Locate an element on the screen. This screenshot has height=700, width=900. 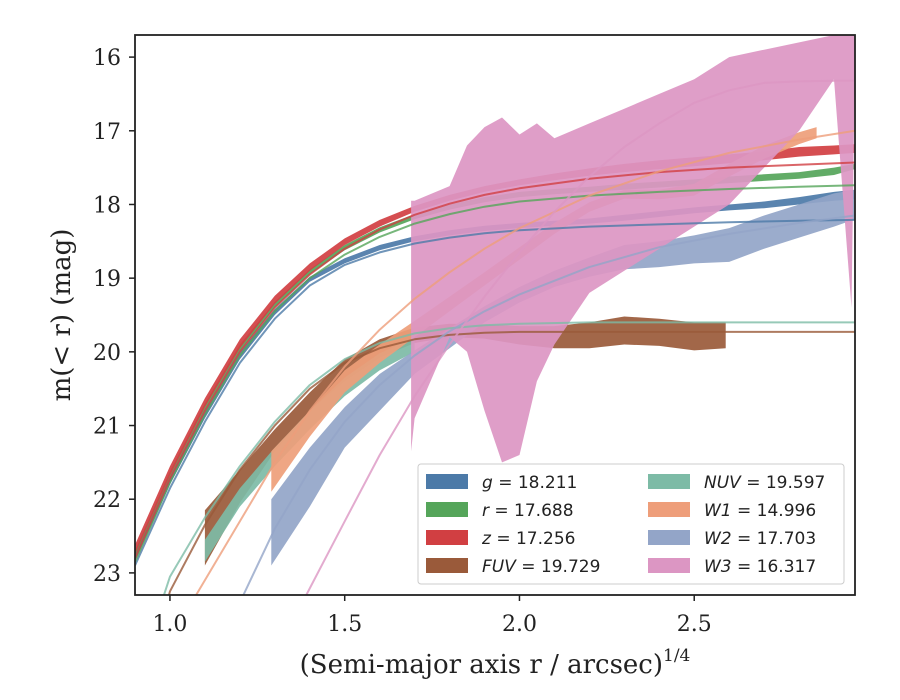
x-tick-label: 2.0 is located at coordinates (519, 624).